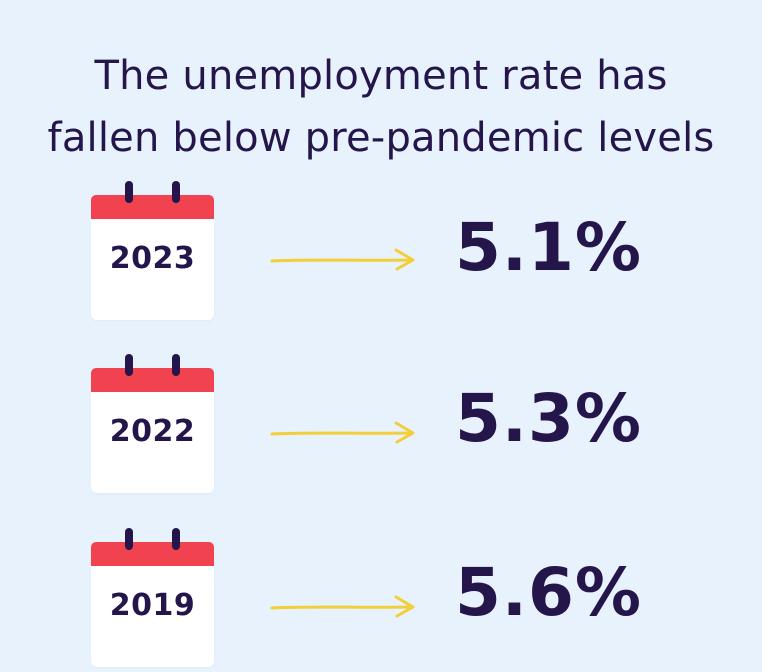 The image size is (762, 672). Describe the element at coordinates (152, 258) in the screenshot. I see `calendar-year: 2023` at that location.